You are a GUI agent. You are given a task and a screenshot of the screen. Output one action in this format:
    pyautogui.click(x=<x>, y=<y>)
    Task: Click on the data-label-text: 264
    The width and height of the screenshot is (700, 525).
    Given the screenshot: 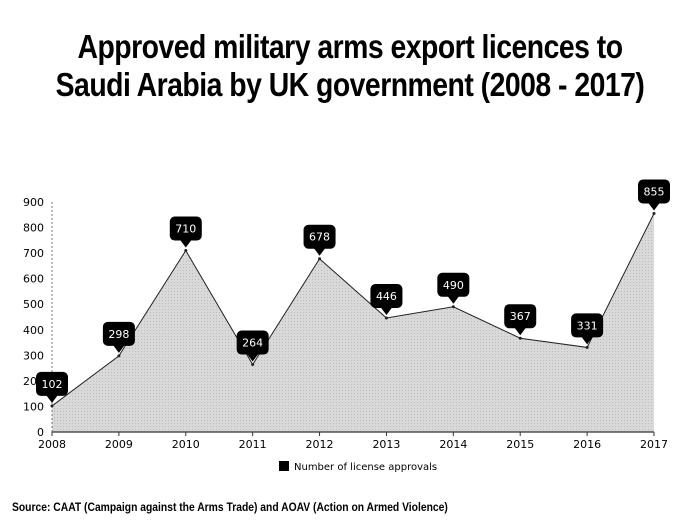 What is the action you would take?
    pyautogui.click(x=252, y=343)
    